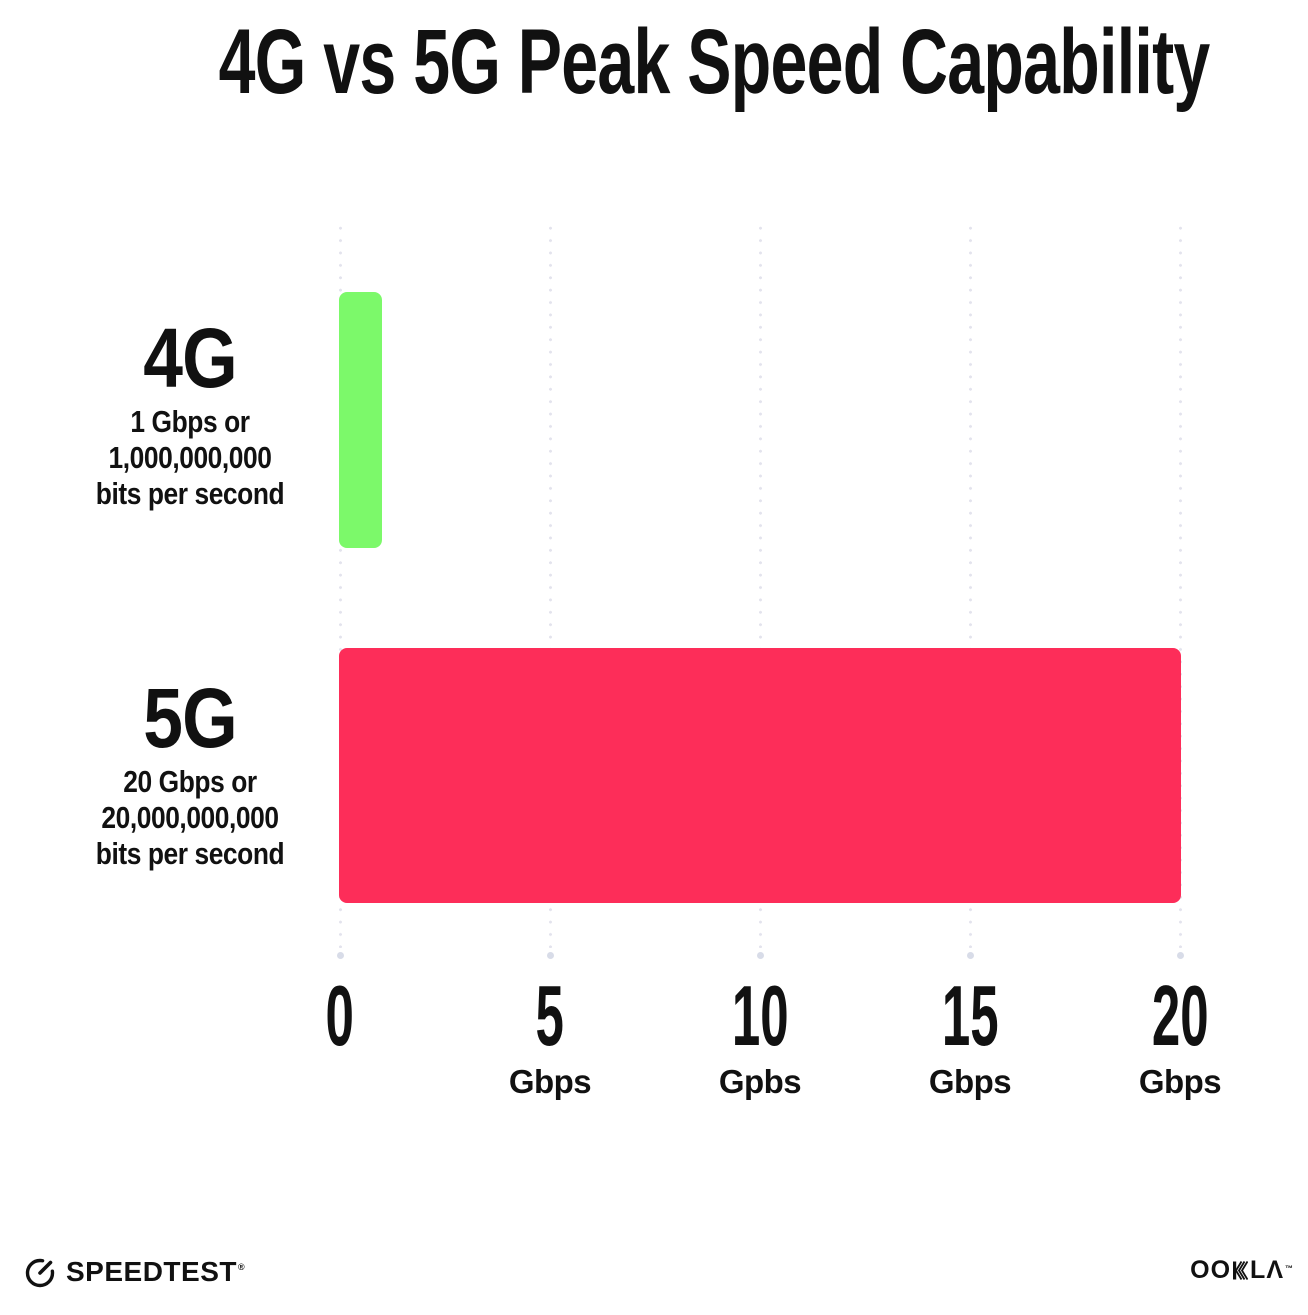 The image size is (1308, 1315). Describe the element at coordinates (156, 1271) in the screenshot. I see `speedtest-wordmark: SPEEDTEST®` at that location.